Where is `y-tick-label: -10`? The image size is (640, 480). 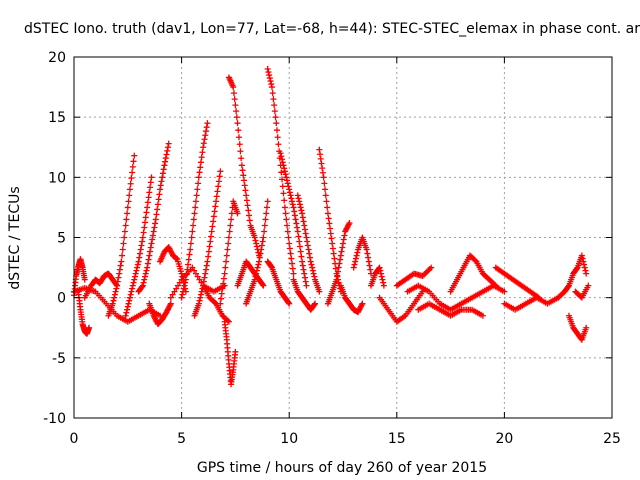
y-tick-label: -10 is located at coordinates (54, 419).